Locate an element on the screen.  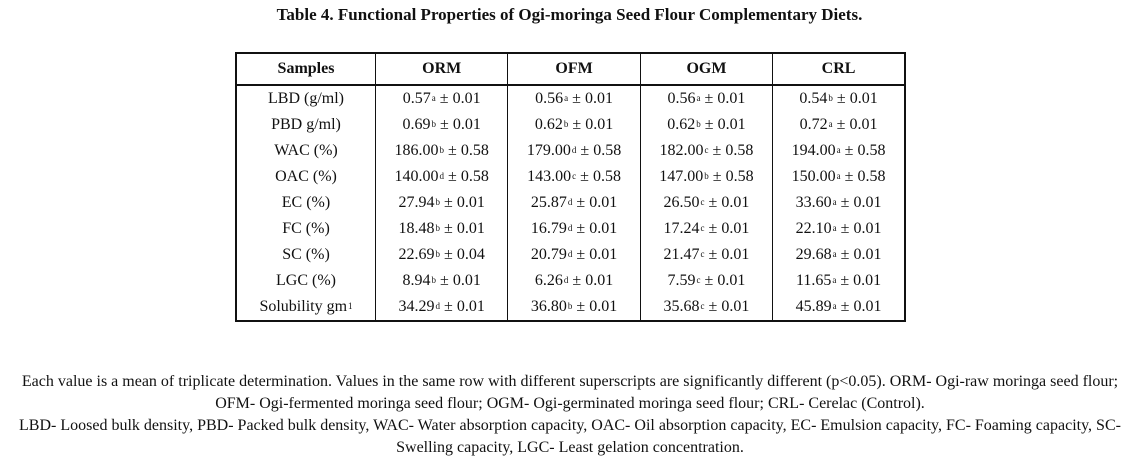
value-cell: 147.00b ± 0.58 is located at coordinates (706, 177).